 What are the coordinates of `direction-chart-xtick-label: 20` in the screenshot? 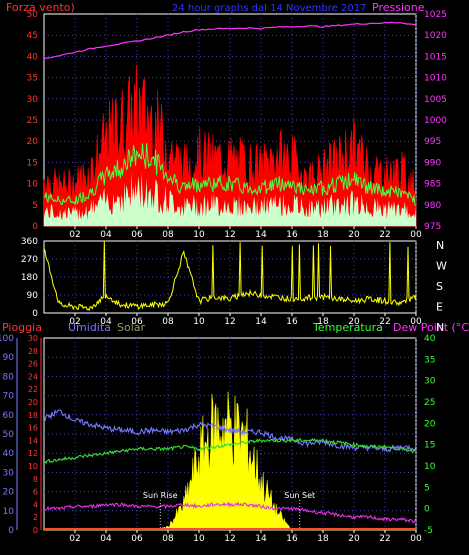 It's located at (354, 322).